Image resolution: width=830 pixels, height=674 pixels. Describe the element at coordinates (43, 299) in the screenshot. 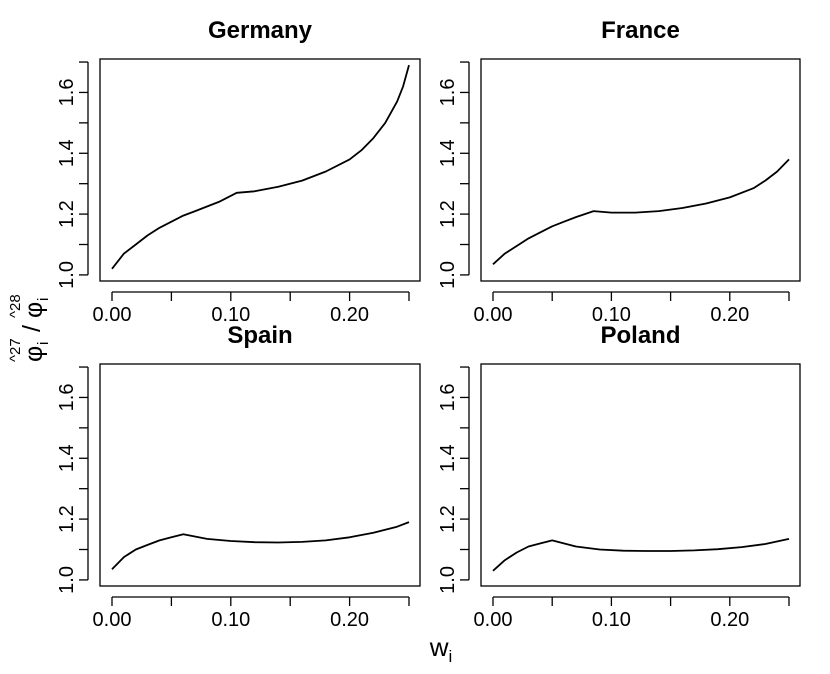

I see `y-label-denominator-sub: i` at that location.